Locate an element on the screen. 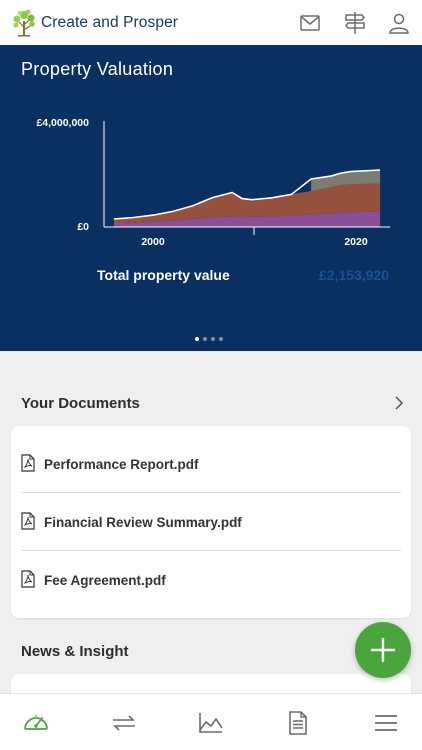 This screenshot has height=750, width=422. documents-section-title: Your Documents is located at coordinates (80, 403).